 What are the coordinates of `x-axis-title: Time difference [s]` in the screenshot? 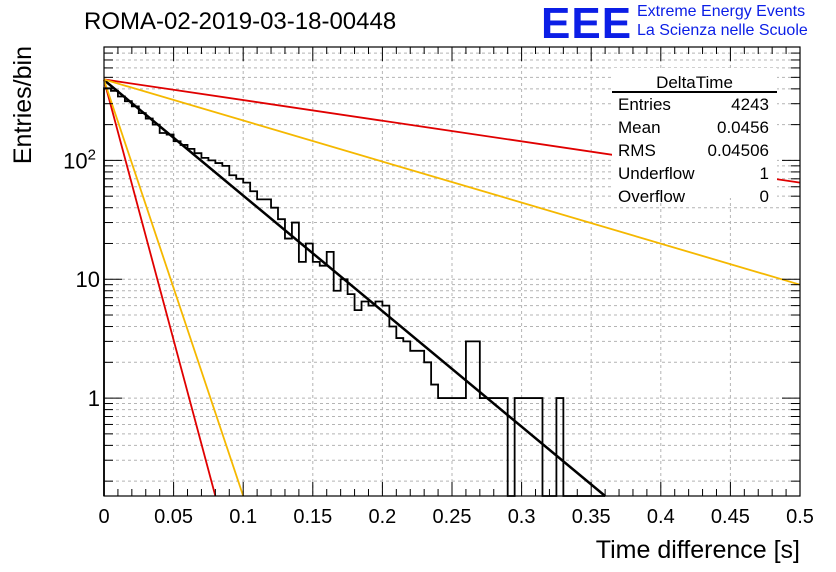 It's located at (698, 550).